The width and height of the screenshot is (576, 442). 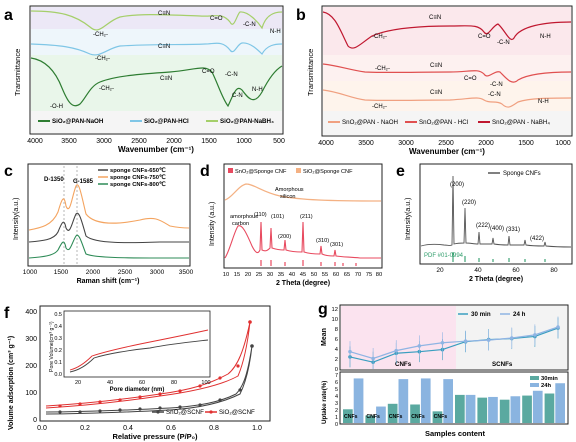 I want to click on panel-f-xticks: 0.0 0.2 0.4 0.6 0.8 1.0, so click(x=149, y=428).